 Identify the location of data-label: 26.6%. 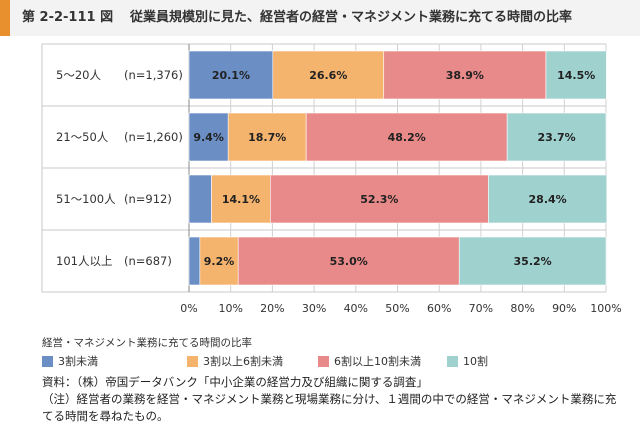
(328, 75).